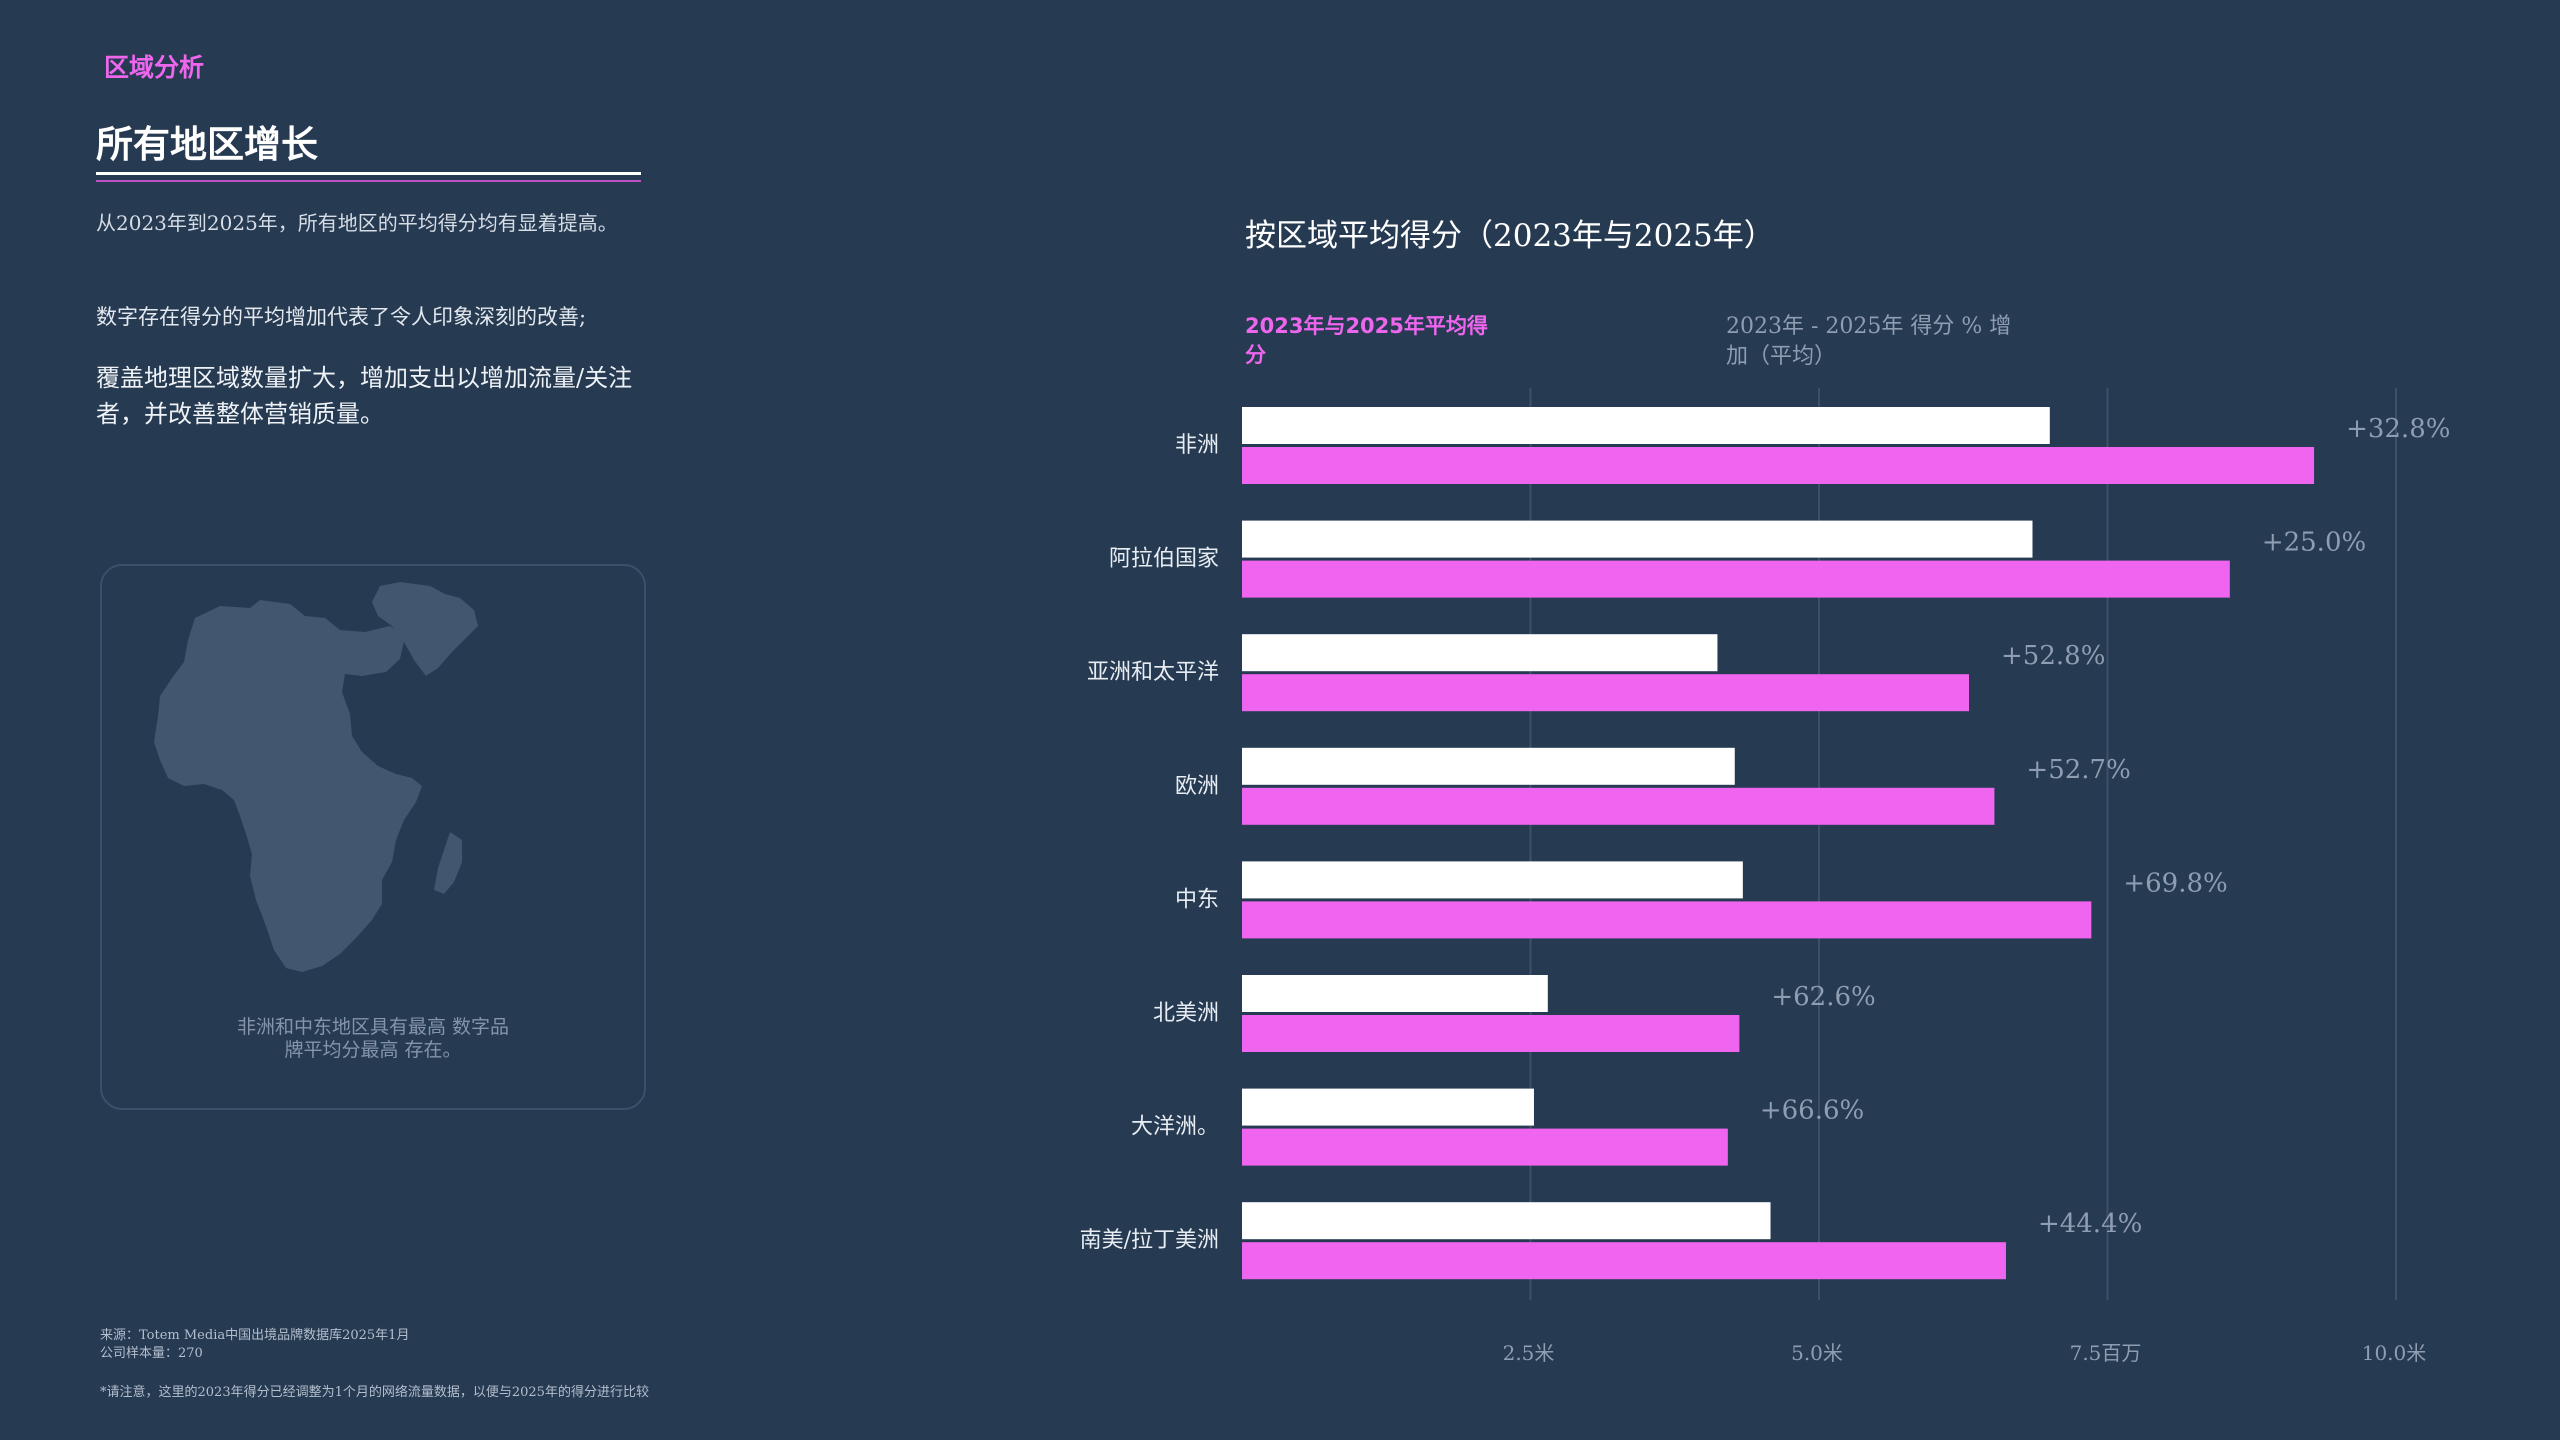  Describe the element at coordinates (373, 1038) in the screenshot. I see `map-caption: 非洲和中东地区具有最高 数字品牌平均分最高 存在。` at that location.